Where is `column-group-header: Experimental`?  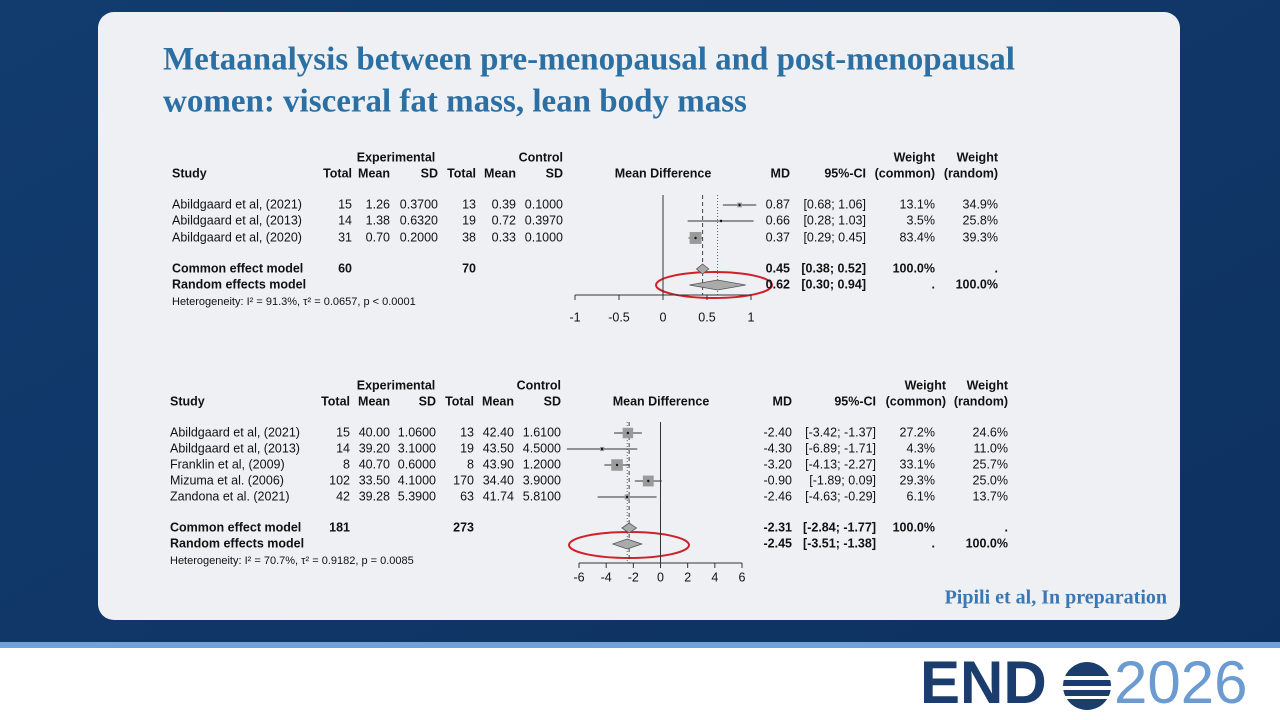
column-group-header: Experimental is located at coordinates (396, 157).